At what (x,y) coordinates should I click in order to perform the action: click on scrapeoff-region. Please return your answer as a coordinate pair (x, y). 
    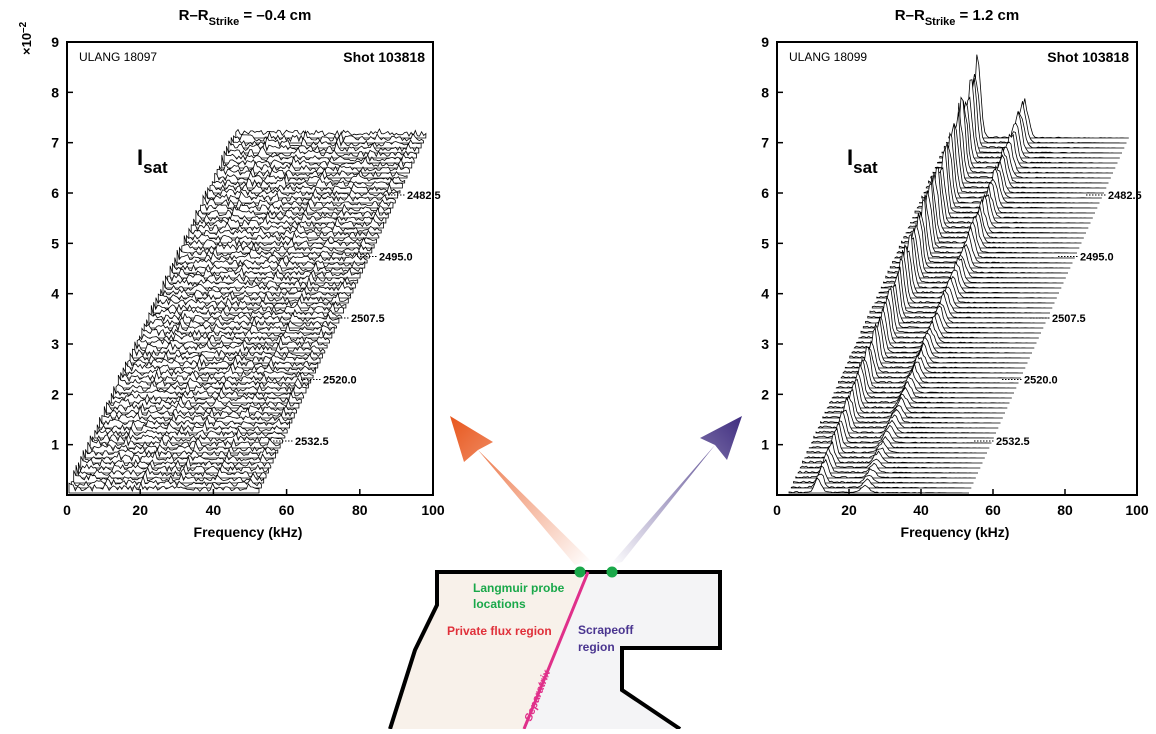
    Looking at the image, I should click on (622, 650).